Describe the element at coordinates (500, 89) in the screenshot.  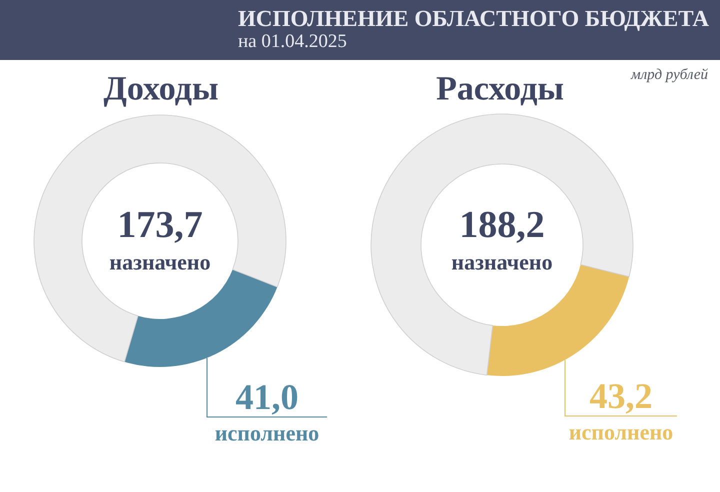
I see `chart-title: Расходы` at that location.